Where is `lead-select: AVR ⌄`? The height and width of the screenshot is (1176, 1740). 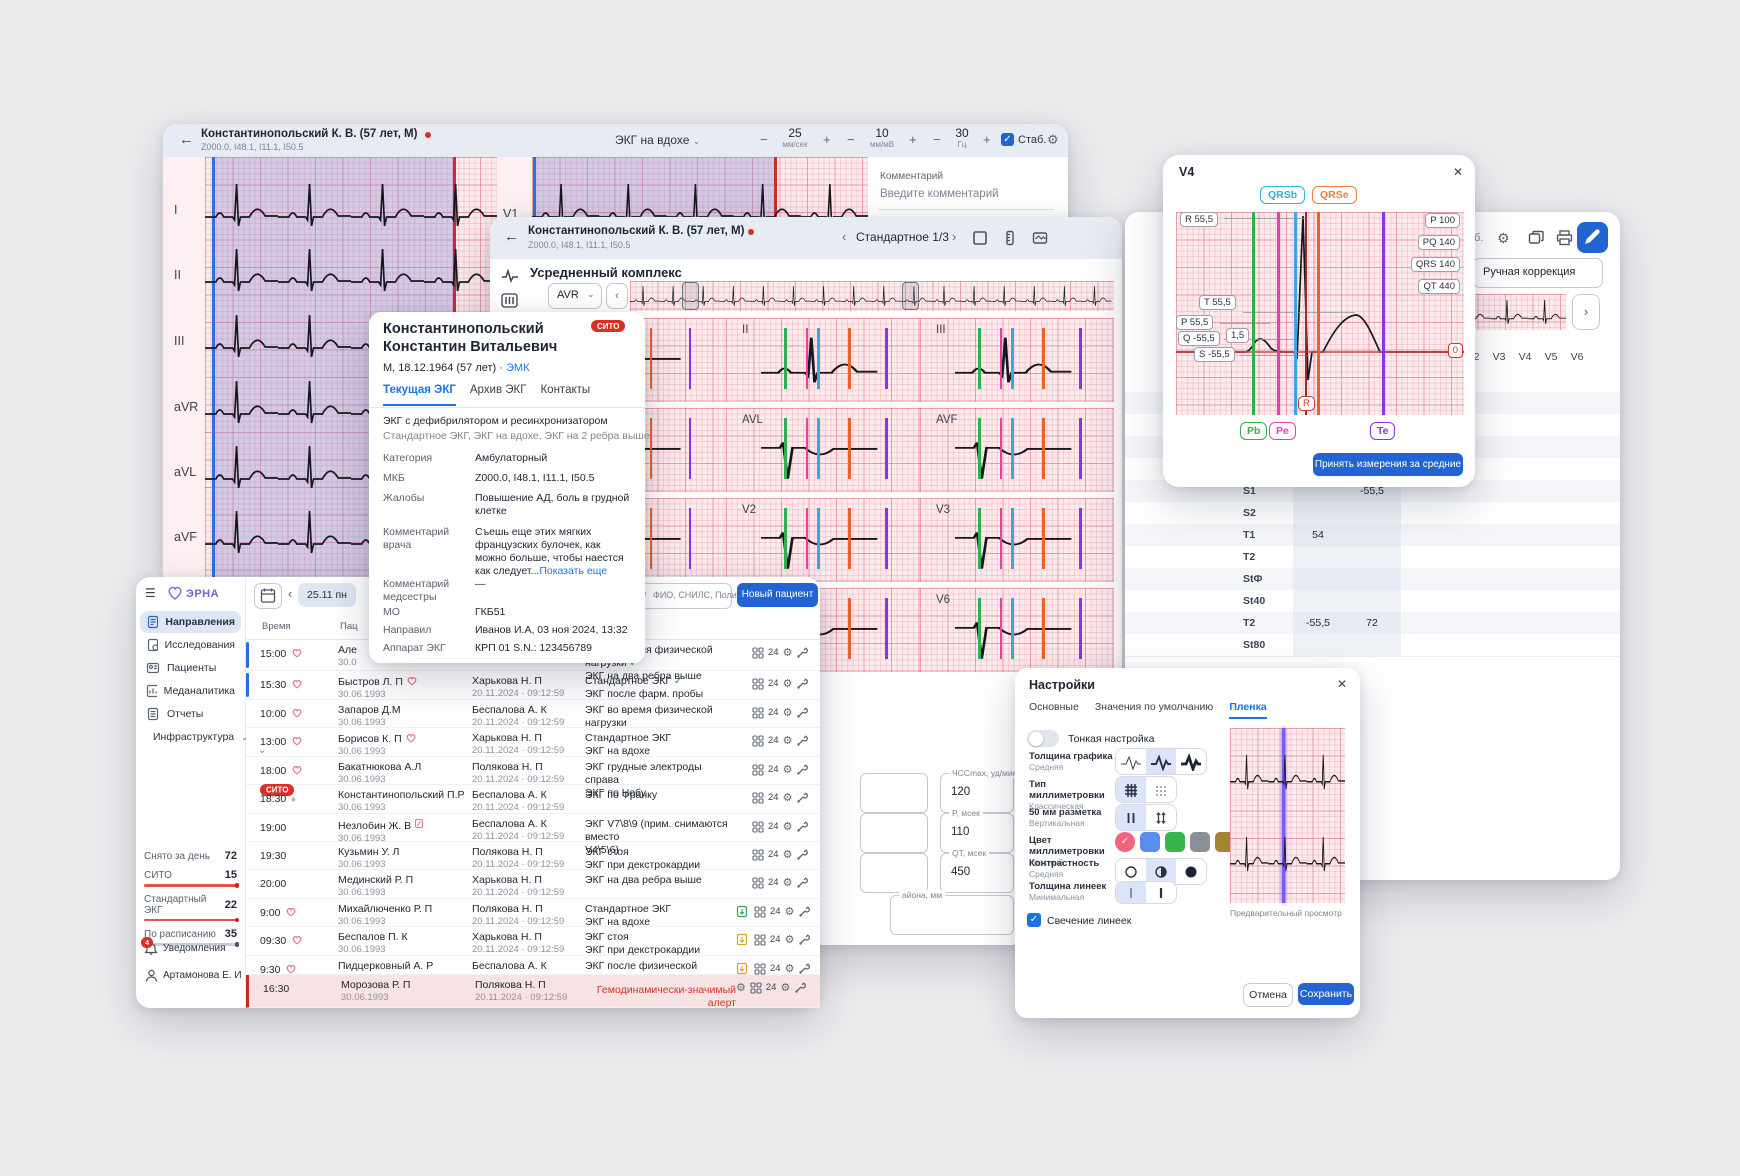 lead-select: AVR ⌄ is located at coordinates (575, 296).